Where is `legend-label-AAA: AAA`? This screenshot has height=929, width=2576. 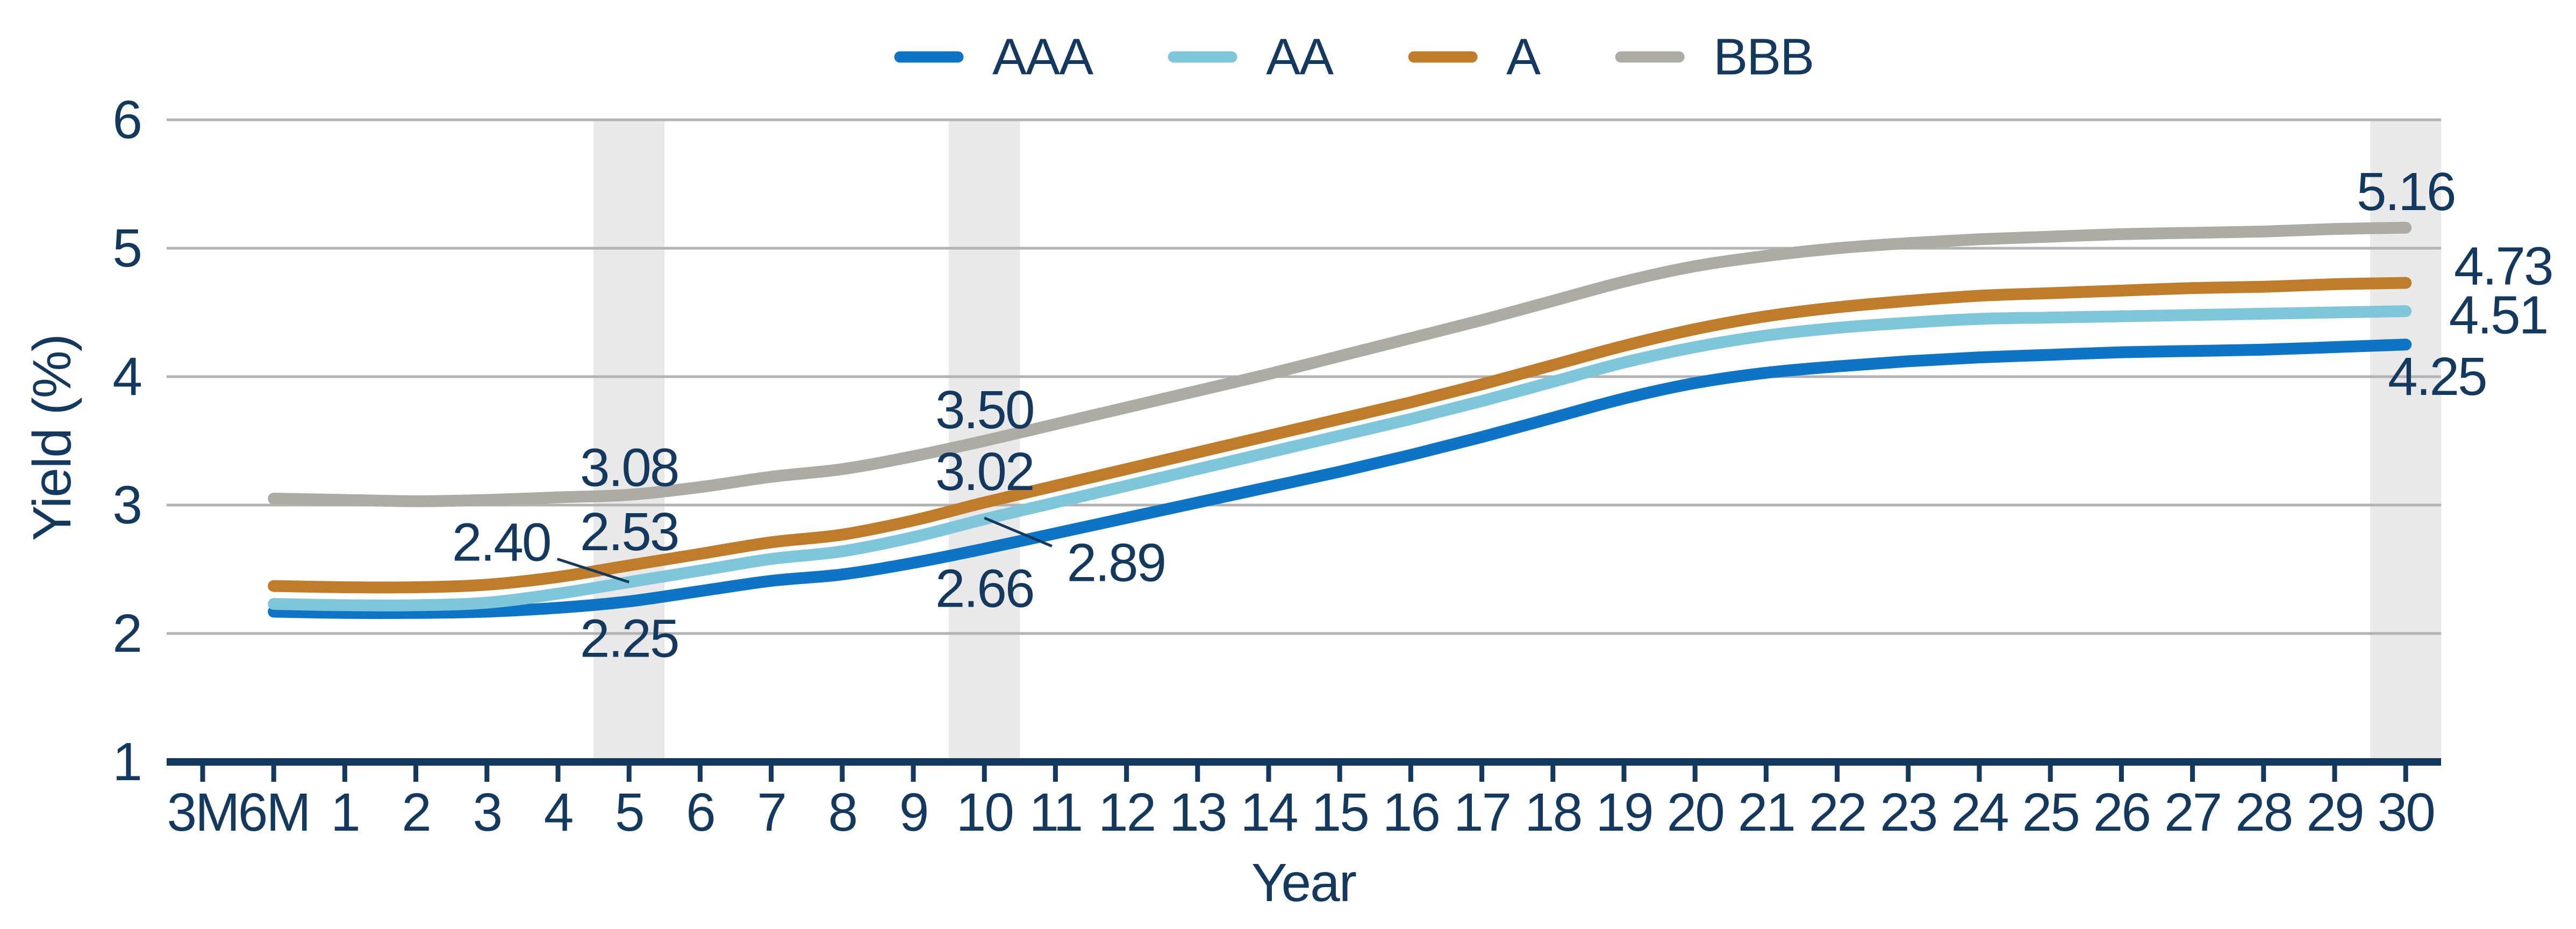
legend-label-AAA: AAA is located at coordinates (1042, 57).